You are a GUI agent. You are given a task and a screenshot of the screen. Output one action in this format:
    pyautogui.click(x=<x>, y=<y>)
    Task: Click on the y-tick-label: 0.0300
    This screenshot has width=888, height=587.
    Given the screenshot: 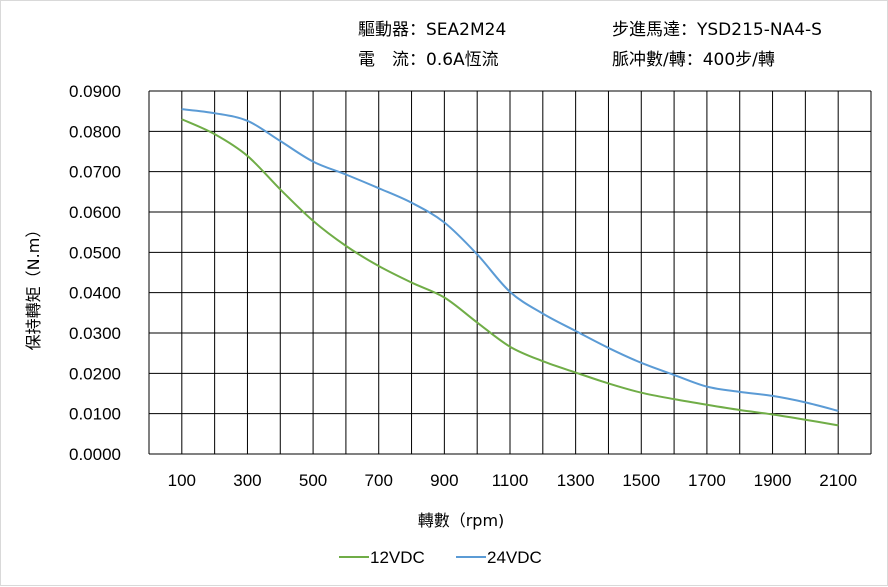 What is the action you would take?
    pyautogui.click(x=95, y=333)
    